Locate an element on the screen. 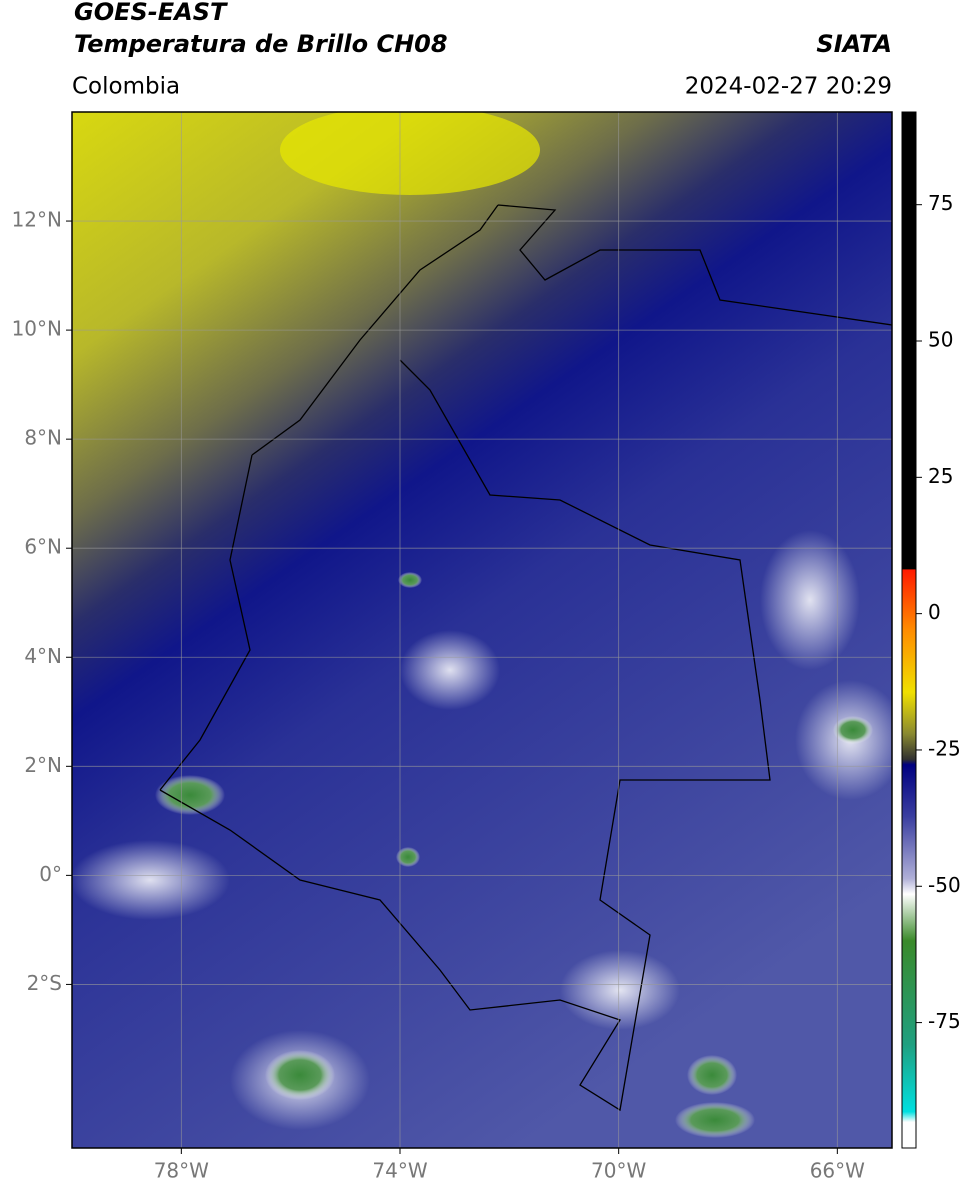  title: Temperatura de Brillo CH08 is located at coordinates (261, 44).